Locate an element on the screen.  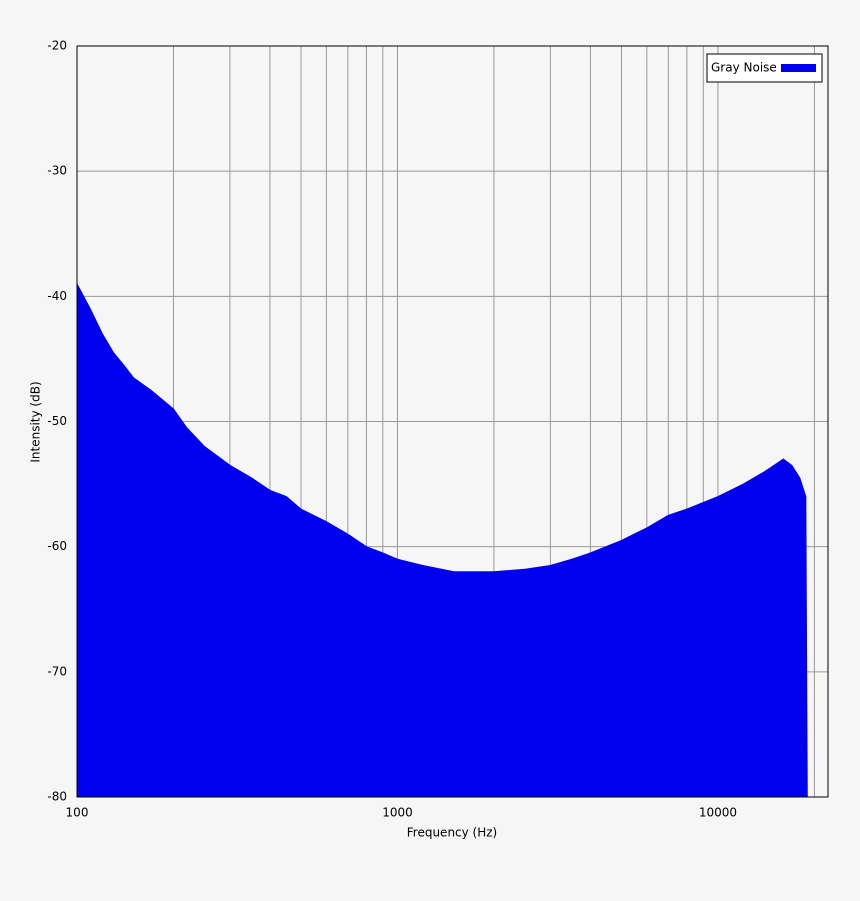
y-tick-label: -40 is located at coordinates (57, 296).